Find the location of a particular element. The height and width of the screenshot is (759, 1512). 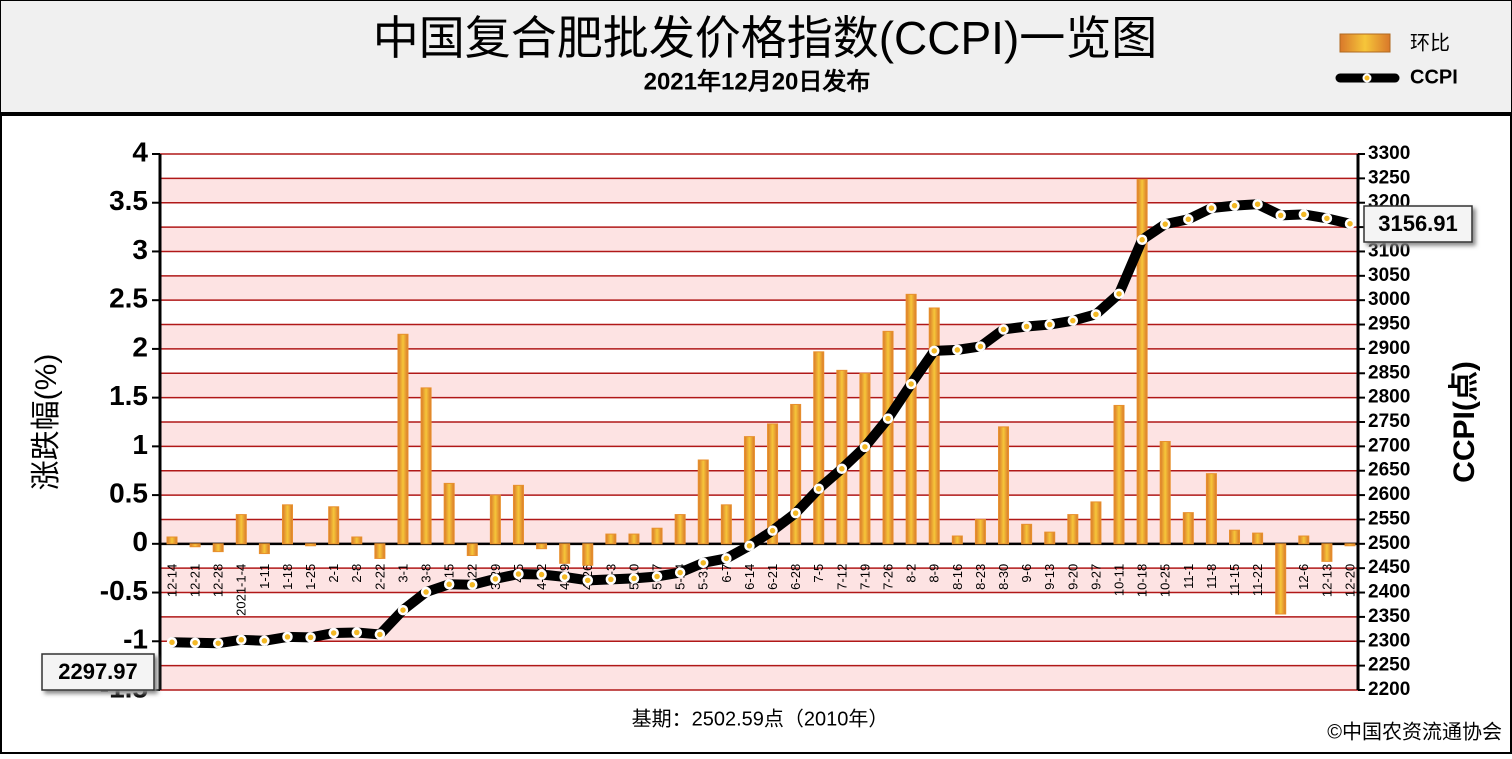

x-tick-label: 9-20 is located at coordinates (1072, 577).